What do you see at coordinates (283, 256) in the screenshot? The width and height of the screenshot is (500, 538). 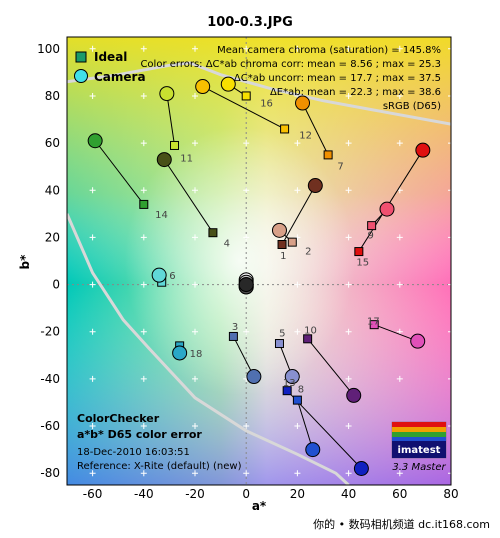 I see `patch-number-1: 1` at bounding box center [283, 256].